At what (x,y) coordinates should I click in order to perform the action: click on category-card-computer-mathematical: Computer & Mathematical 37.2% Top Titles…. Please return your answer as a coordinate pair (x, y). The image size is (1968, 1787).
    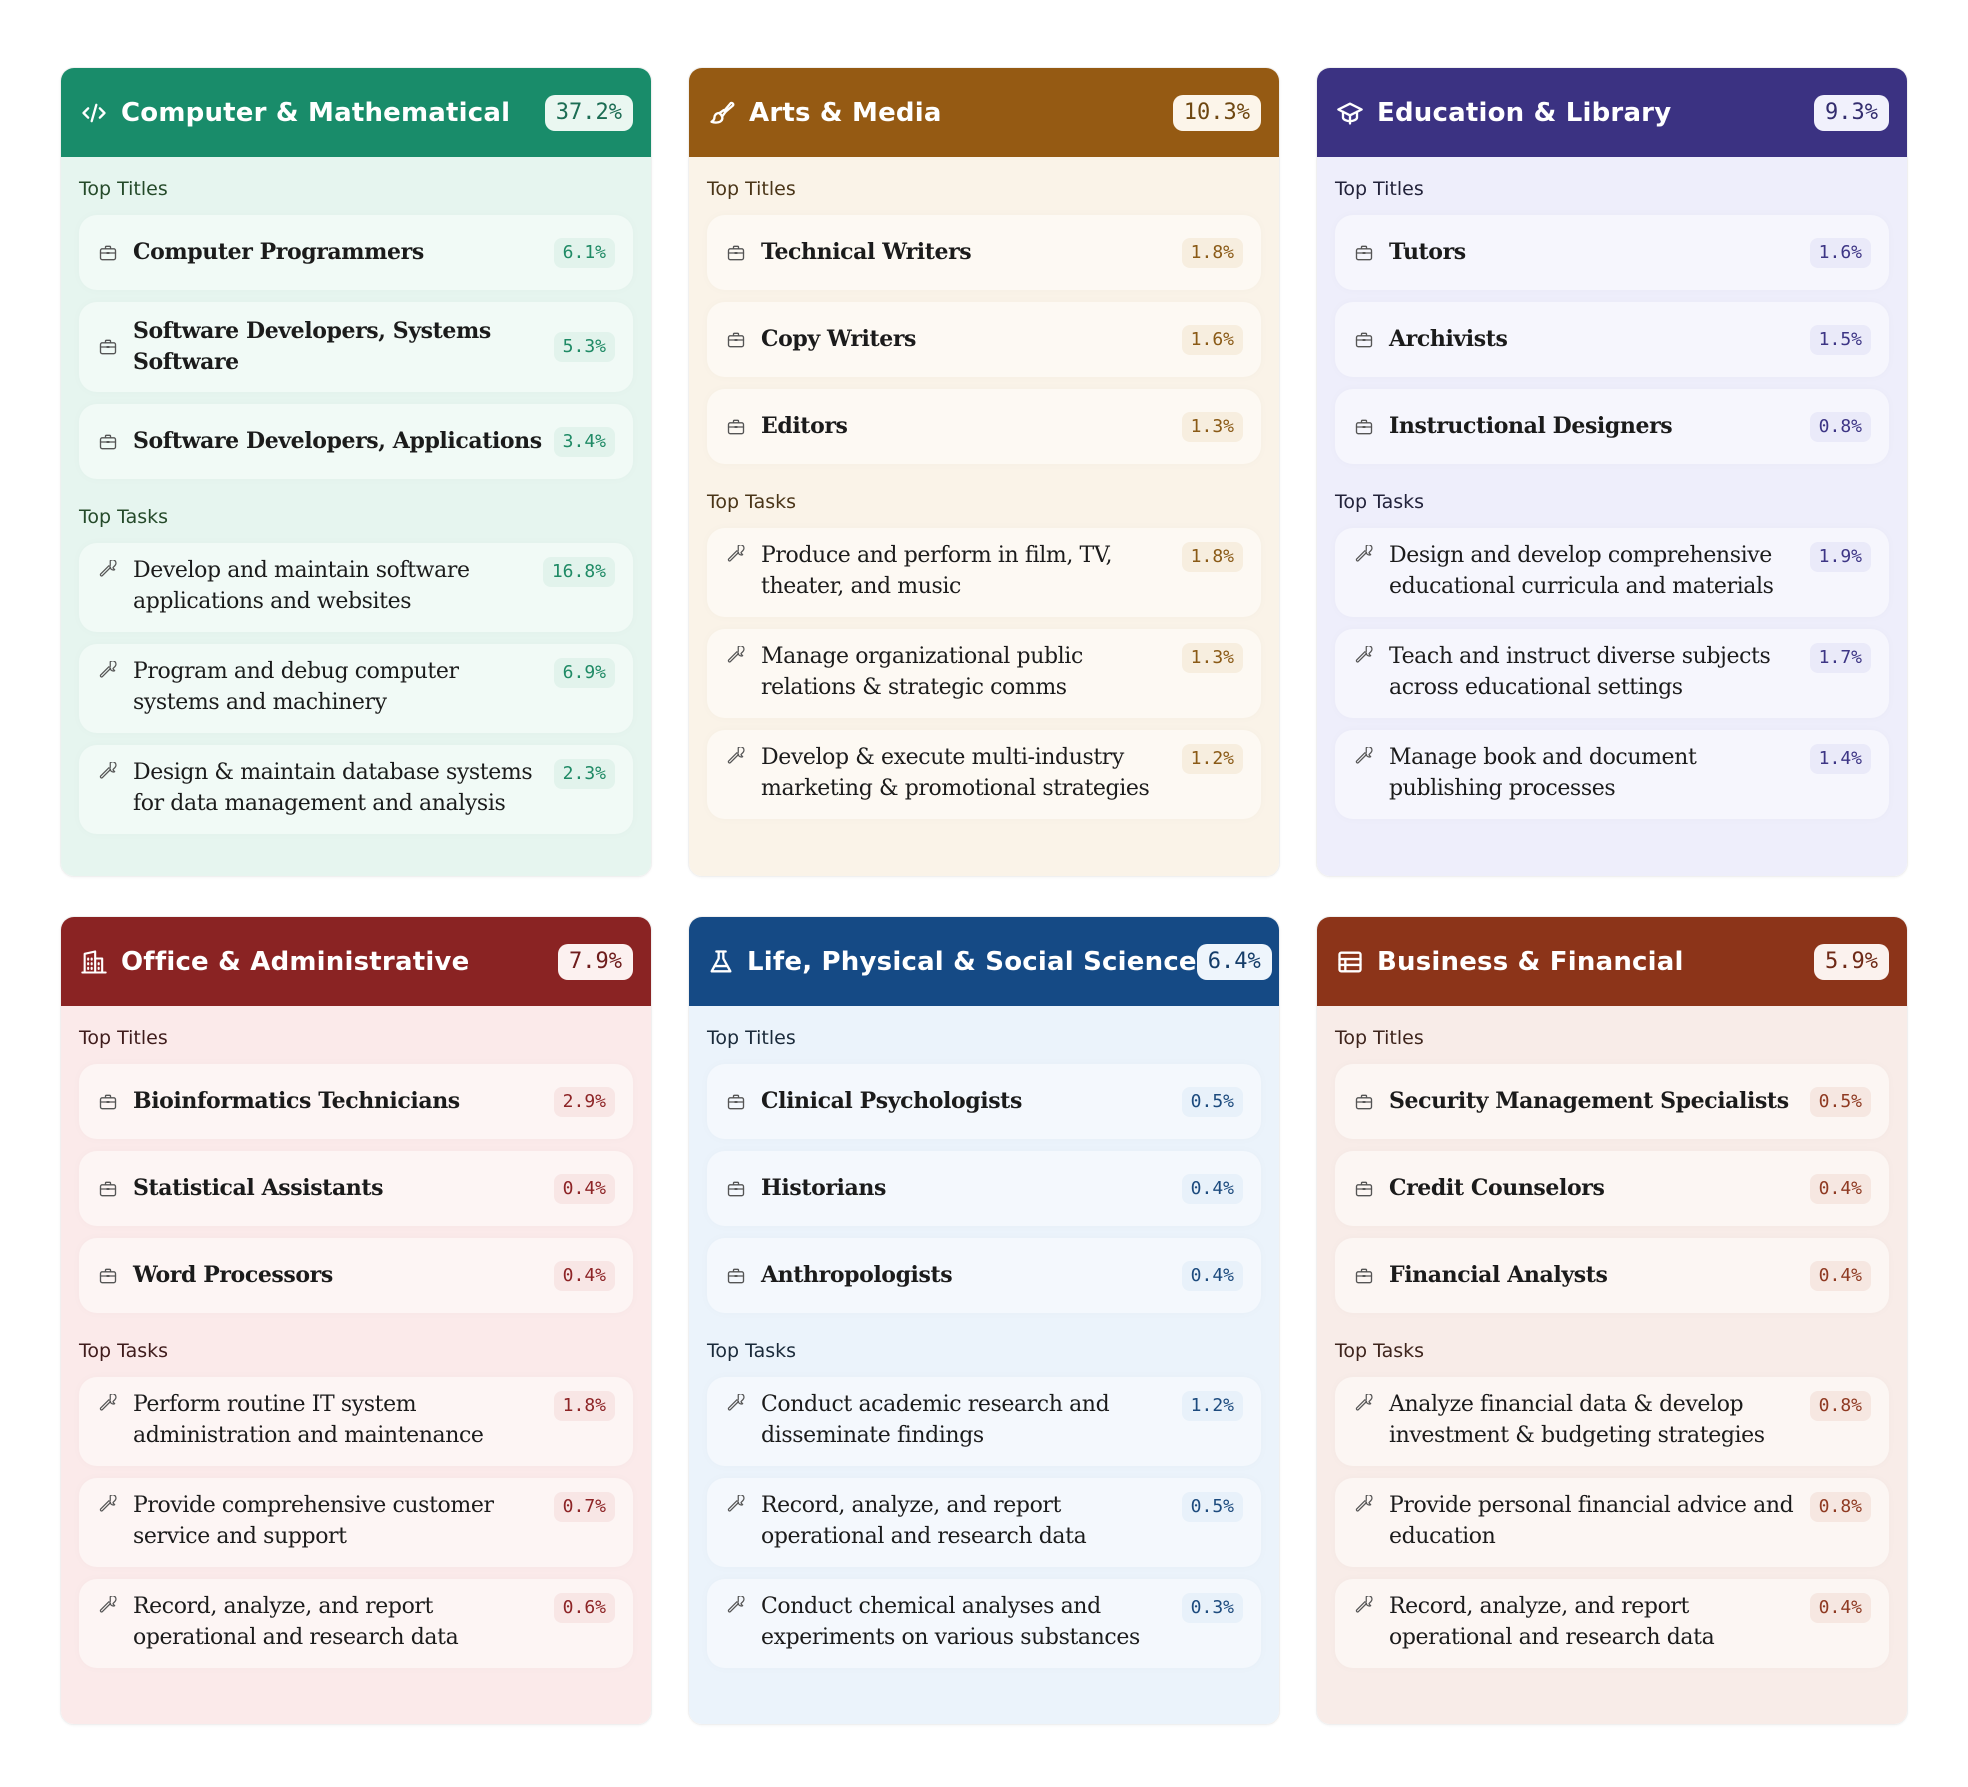
    Looking at the image, I should click on (356, 472).